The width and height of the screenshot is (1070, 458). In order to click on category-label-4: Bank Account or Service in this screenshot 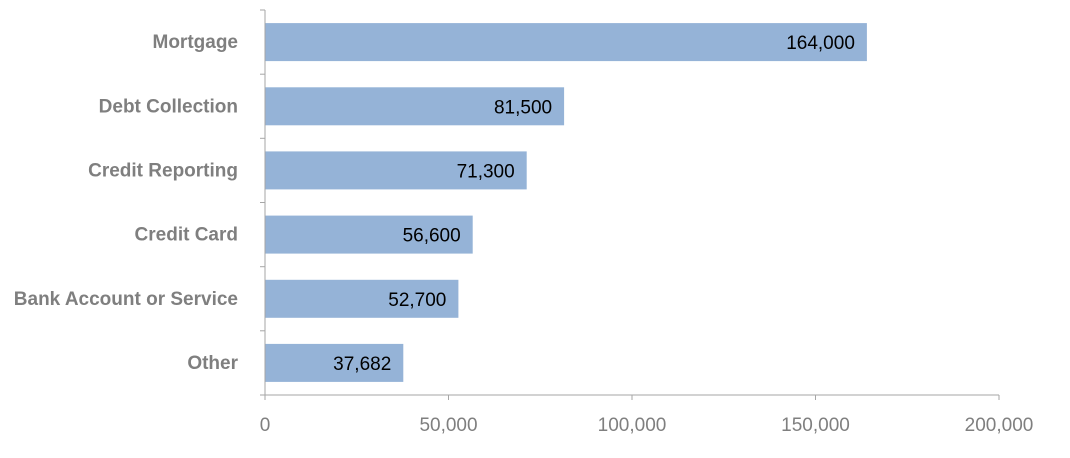, I will do `click(126, 299)`.